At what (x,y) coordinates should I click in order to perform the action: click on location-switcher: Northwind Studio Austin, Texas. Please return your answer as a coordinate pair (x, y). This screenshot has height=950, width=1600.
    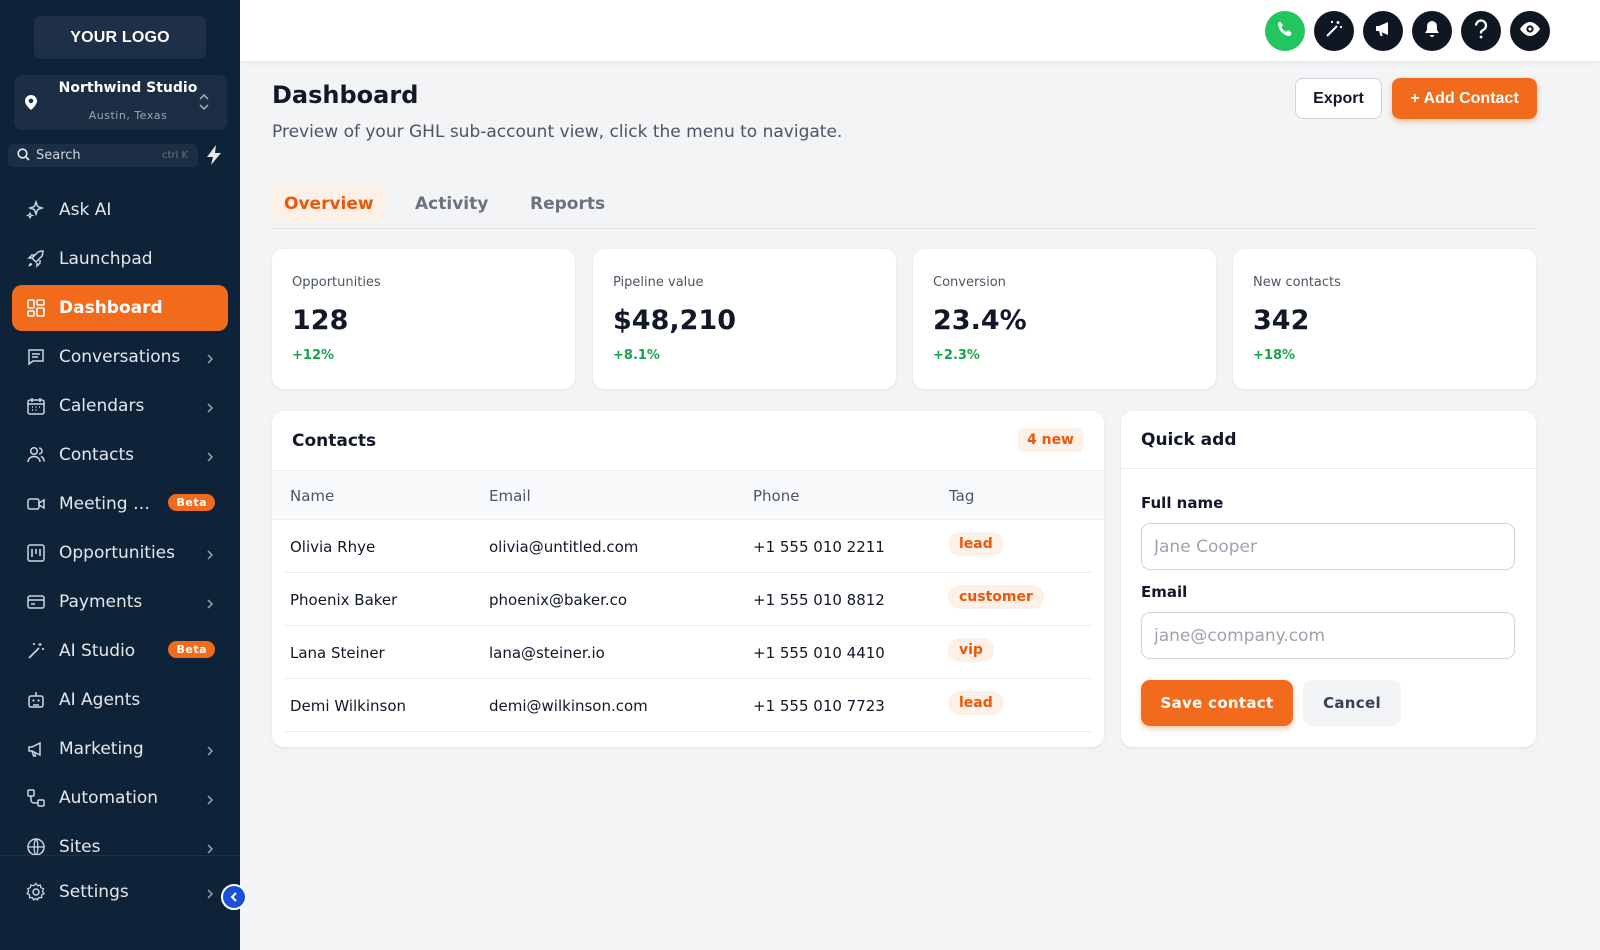
    Looking at the image, I should click on (120, 102).